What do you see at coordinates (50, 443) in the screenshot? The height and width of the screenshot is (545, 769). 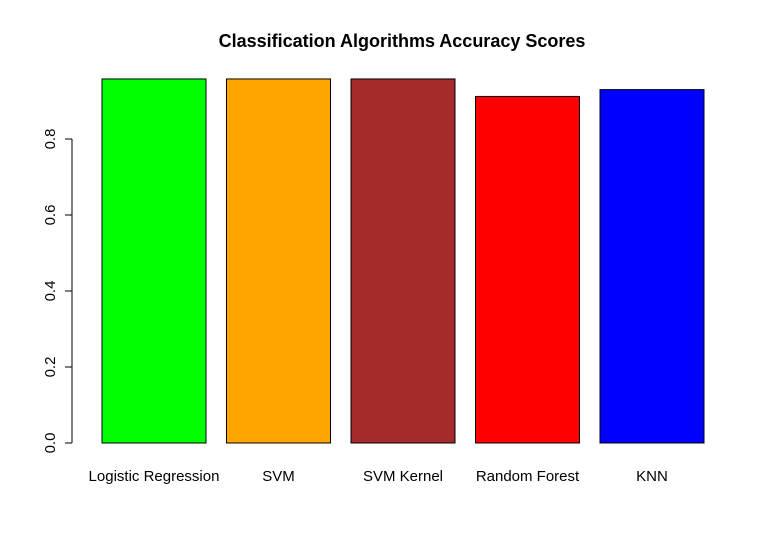 I see `y-tick-label: 0.0` at bounding box center [50, 443].